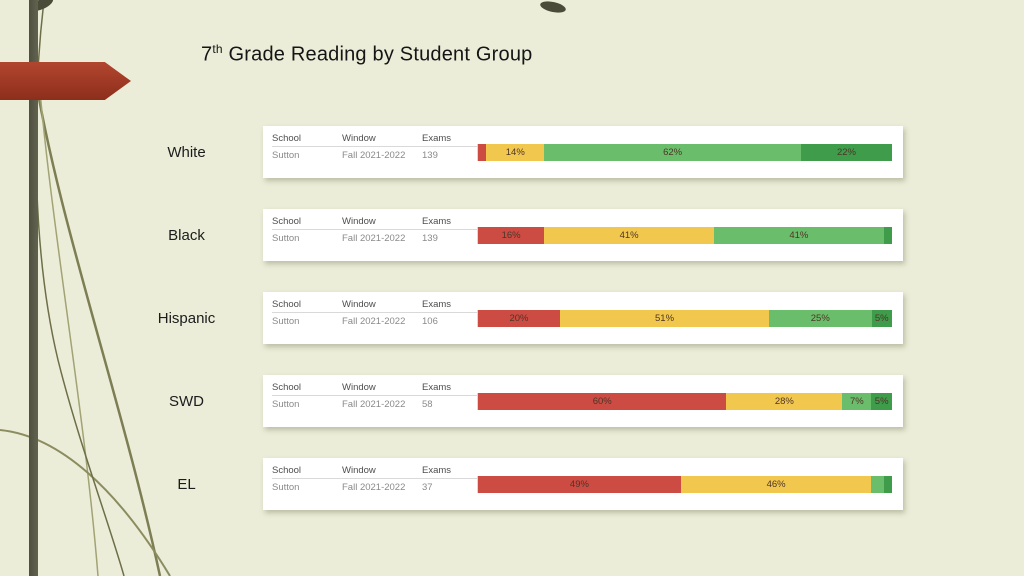  What do you see at coordinates (776, 484) in the screenshot?
I see `bar-segment-yellow: 46%` at bounding box center [776, 484].